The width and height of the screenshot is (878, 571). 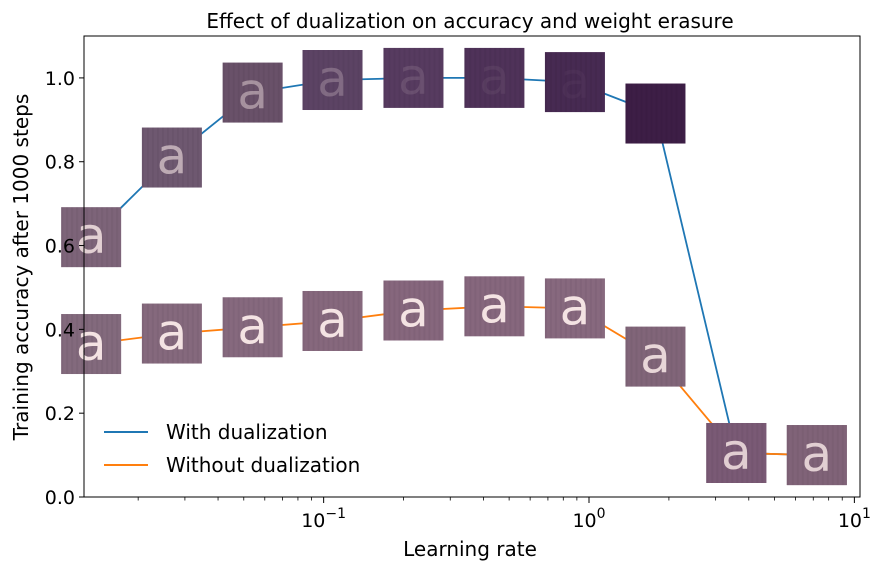 What do you see at coordinates (335, 514) in the screenshot?
I see `x-tick-exponent: −1` at bounding box center [335, 514].